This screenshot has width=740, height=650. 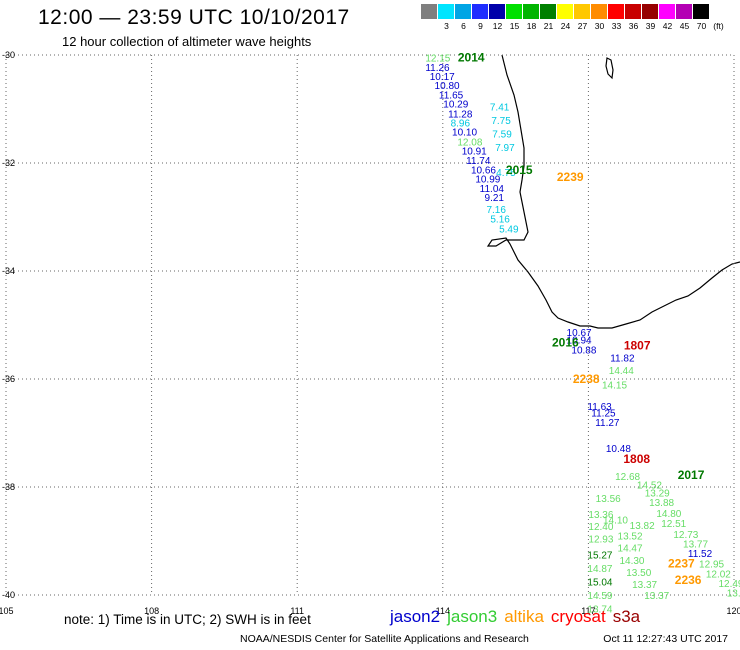 What do you see at coordinates (650, 26) in the screenshot?
I see `color-scale-tick-label: 39` at bounding box center [650, 26].